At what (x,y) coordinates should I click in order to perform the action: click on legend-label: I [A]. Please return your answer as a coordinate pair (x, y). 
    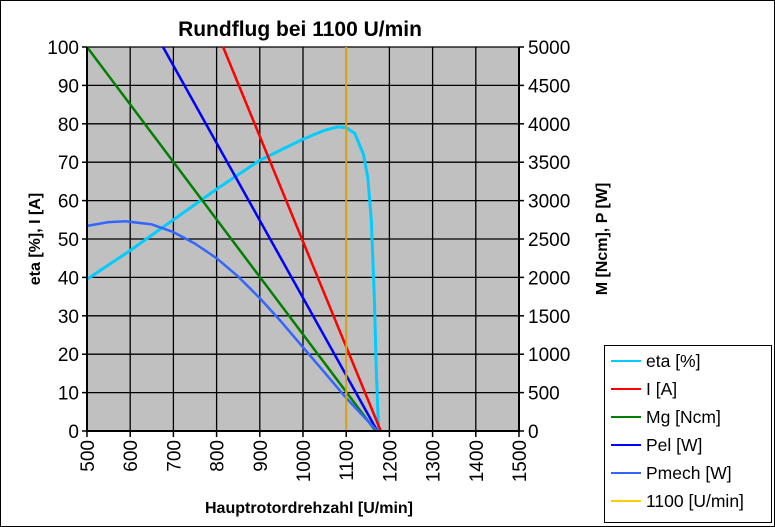
    Looking at the image, I should click on (662, 388).